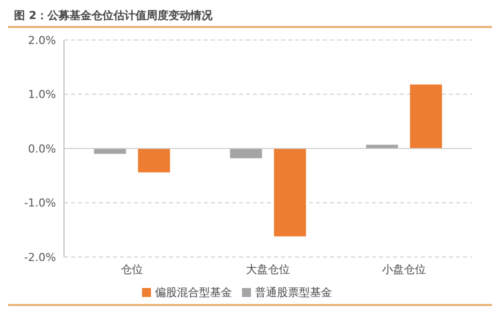 Image resolution: width=500 pixels, height=324 pixels. What do you see at coordinates (132, 269) in the screenshot?
I see `x-tick-label: 仓位` at bounding box center [132, 269].